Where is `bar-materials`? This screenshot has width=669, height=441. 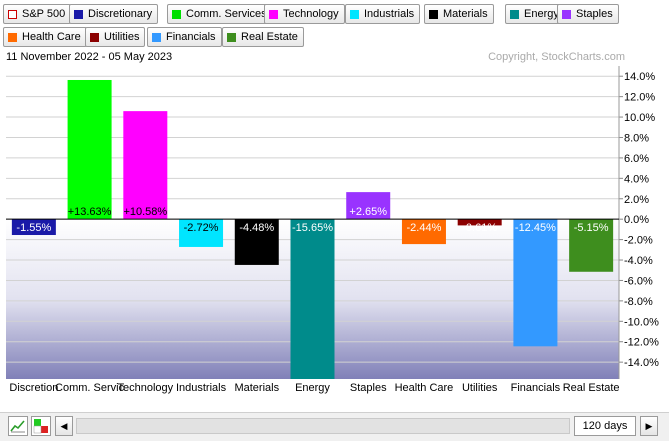 bar-materials is located at coordinates (256, 242).